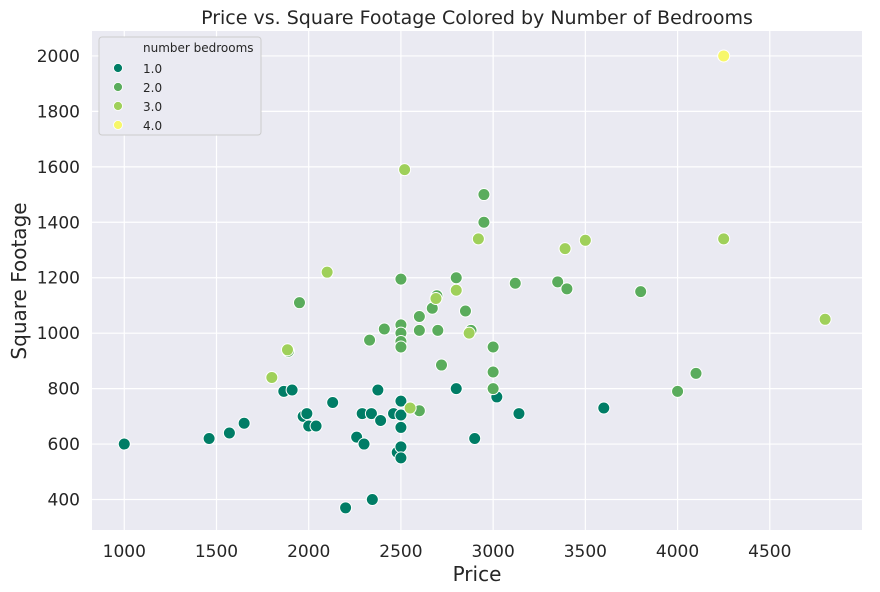 Image resolution: width=880 pixels, height=592 pixels. Describe the element at coordinates (19, 280) in the screenshot. I see `y-axis-label: Square Footage` at that location.